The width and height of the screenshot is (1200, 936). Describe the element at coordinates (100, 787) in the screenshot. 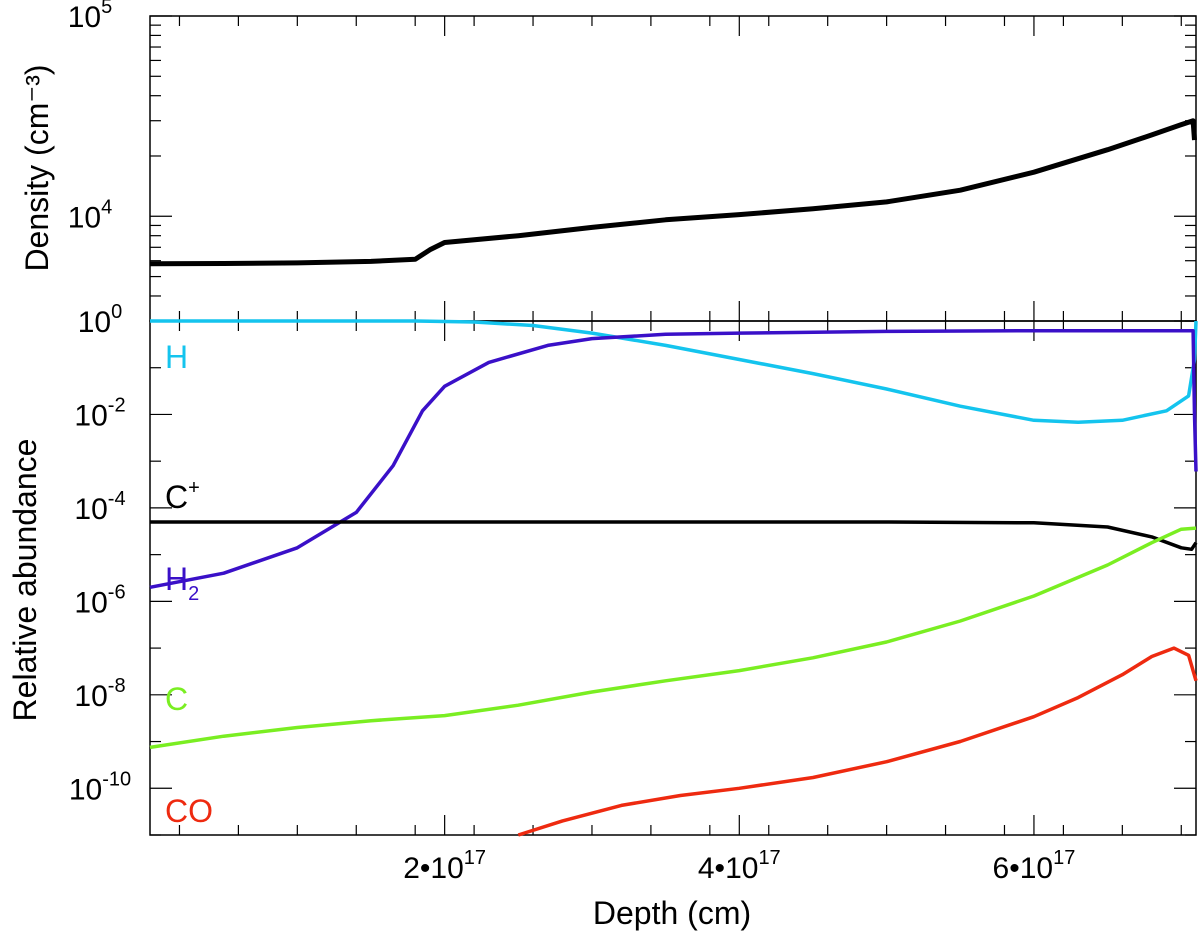

I see `abundance-tick-label: 10⁻¹⁰` at that location.